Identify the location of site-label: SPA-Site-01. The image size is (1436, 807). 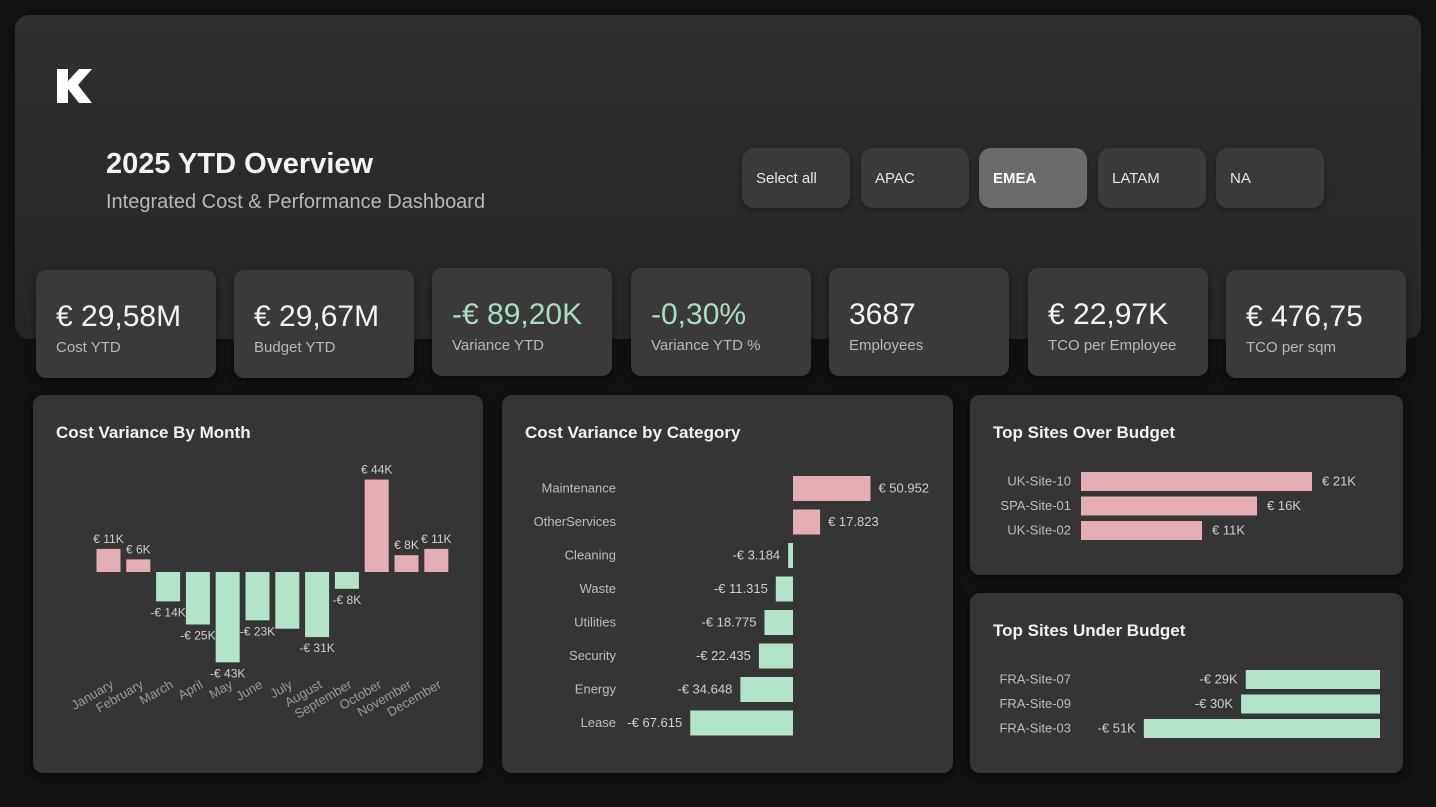
(1035, 505).